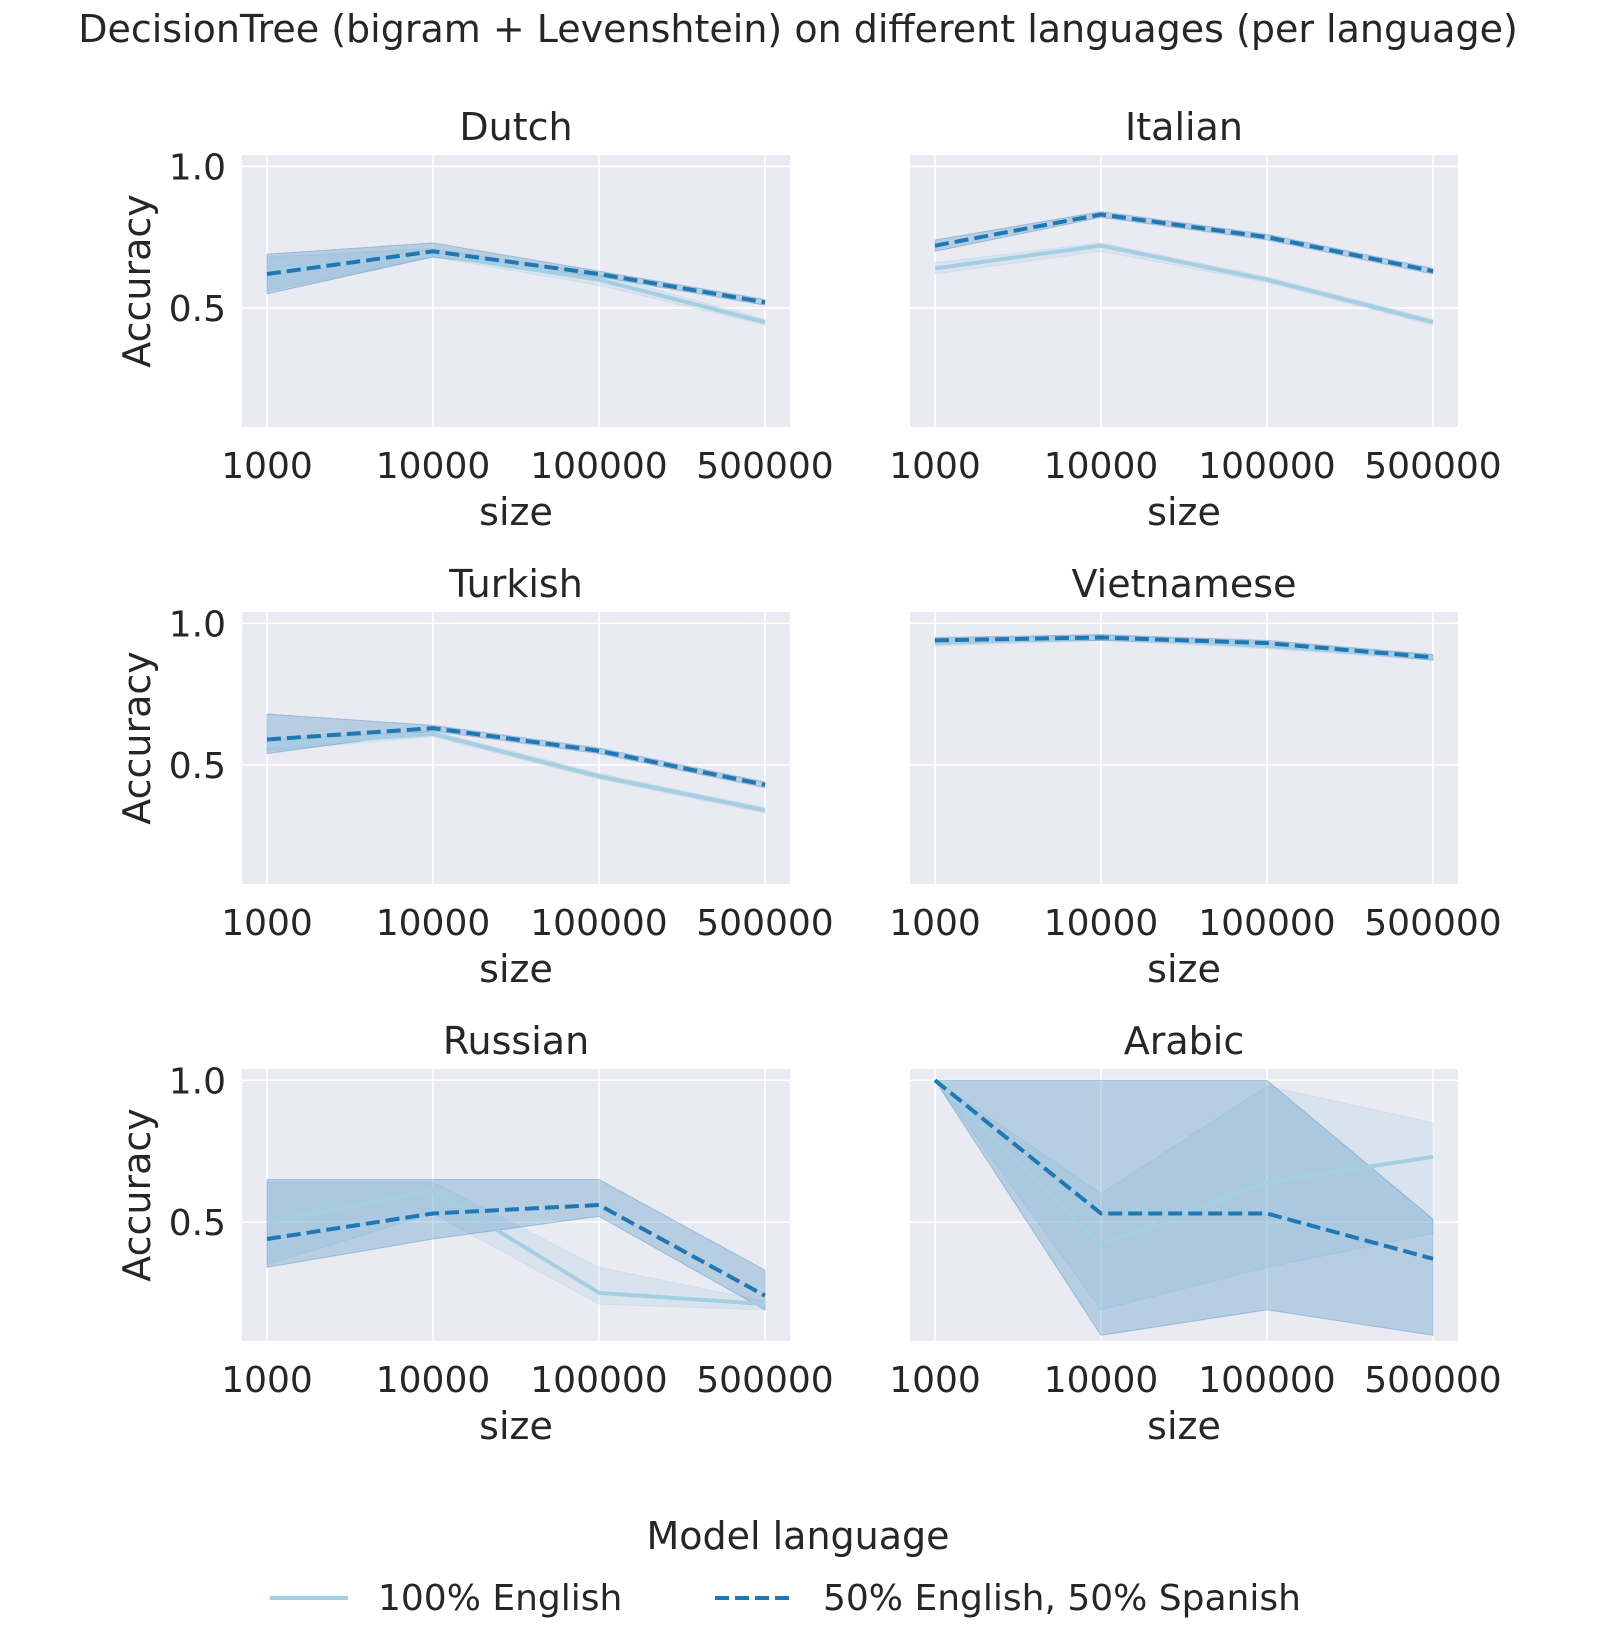  What do you see at coordinates (797, 1536) in the screenshot?
I see `legend-title: Model language` at bounding box center [797, 1536].